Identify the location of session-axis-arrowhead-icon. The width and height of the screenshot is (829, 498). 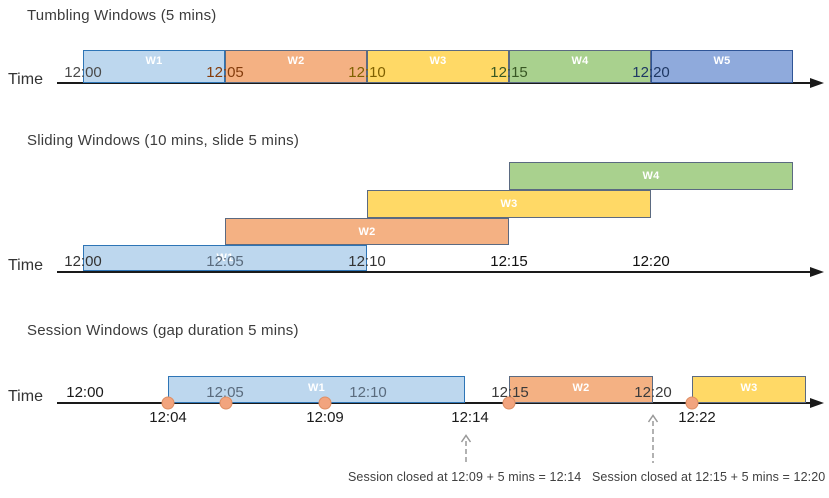
(817, 403).